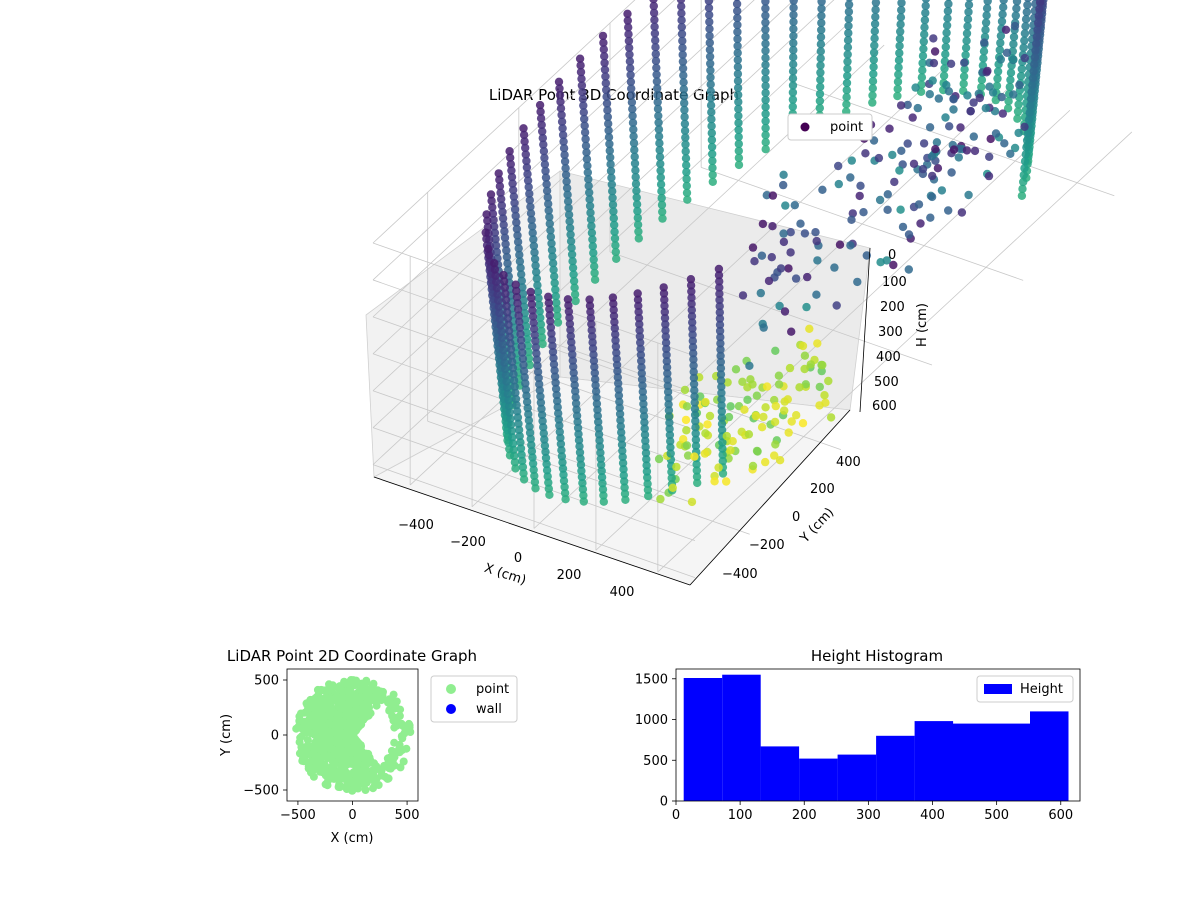 The width and height of the screenshot is (1200, 900). Describe the element at coordinates (884, 406) in the screenshot. I see `z-tick-label: 600` at that location.